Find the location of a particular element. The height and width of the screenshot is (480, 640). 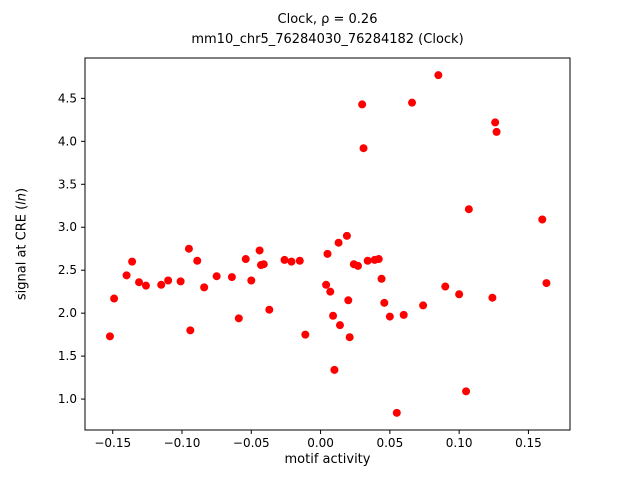

x-tick-label: −0.15 is located at coordinates (112, 443).